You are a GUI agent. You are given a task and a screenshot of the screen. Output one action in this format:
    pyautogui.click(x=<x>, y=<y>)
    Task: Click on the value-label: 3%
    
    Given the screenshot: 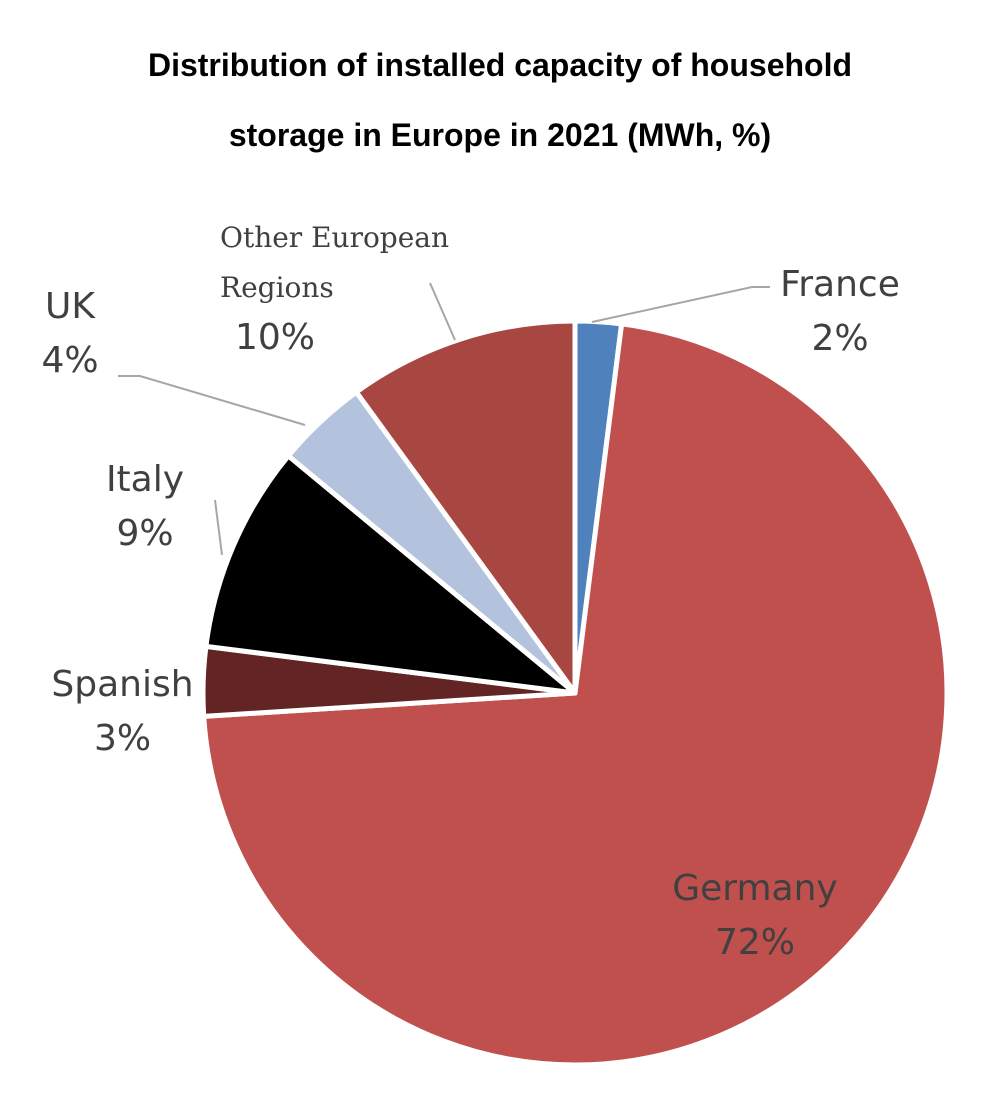 What is the action you would take?
    pyautogui.click(x=122, y=738)
    